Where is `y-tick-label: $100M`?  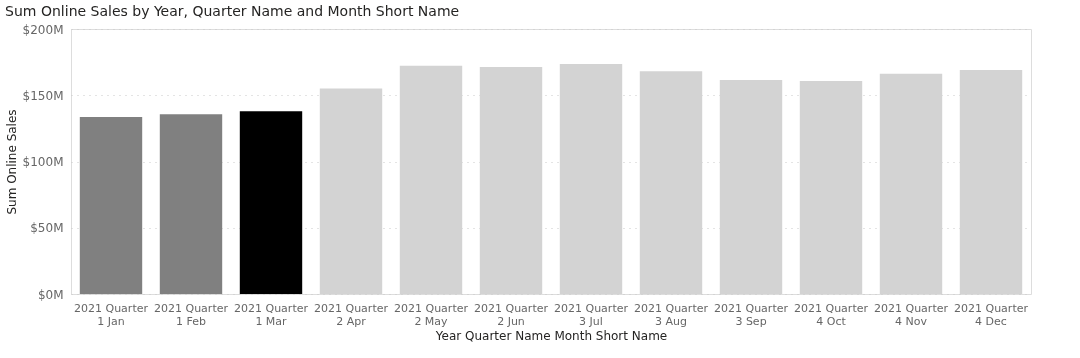
y-tick-label: $100M is located at coordinates (43, 162).